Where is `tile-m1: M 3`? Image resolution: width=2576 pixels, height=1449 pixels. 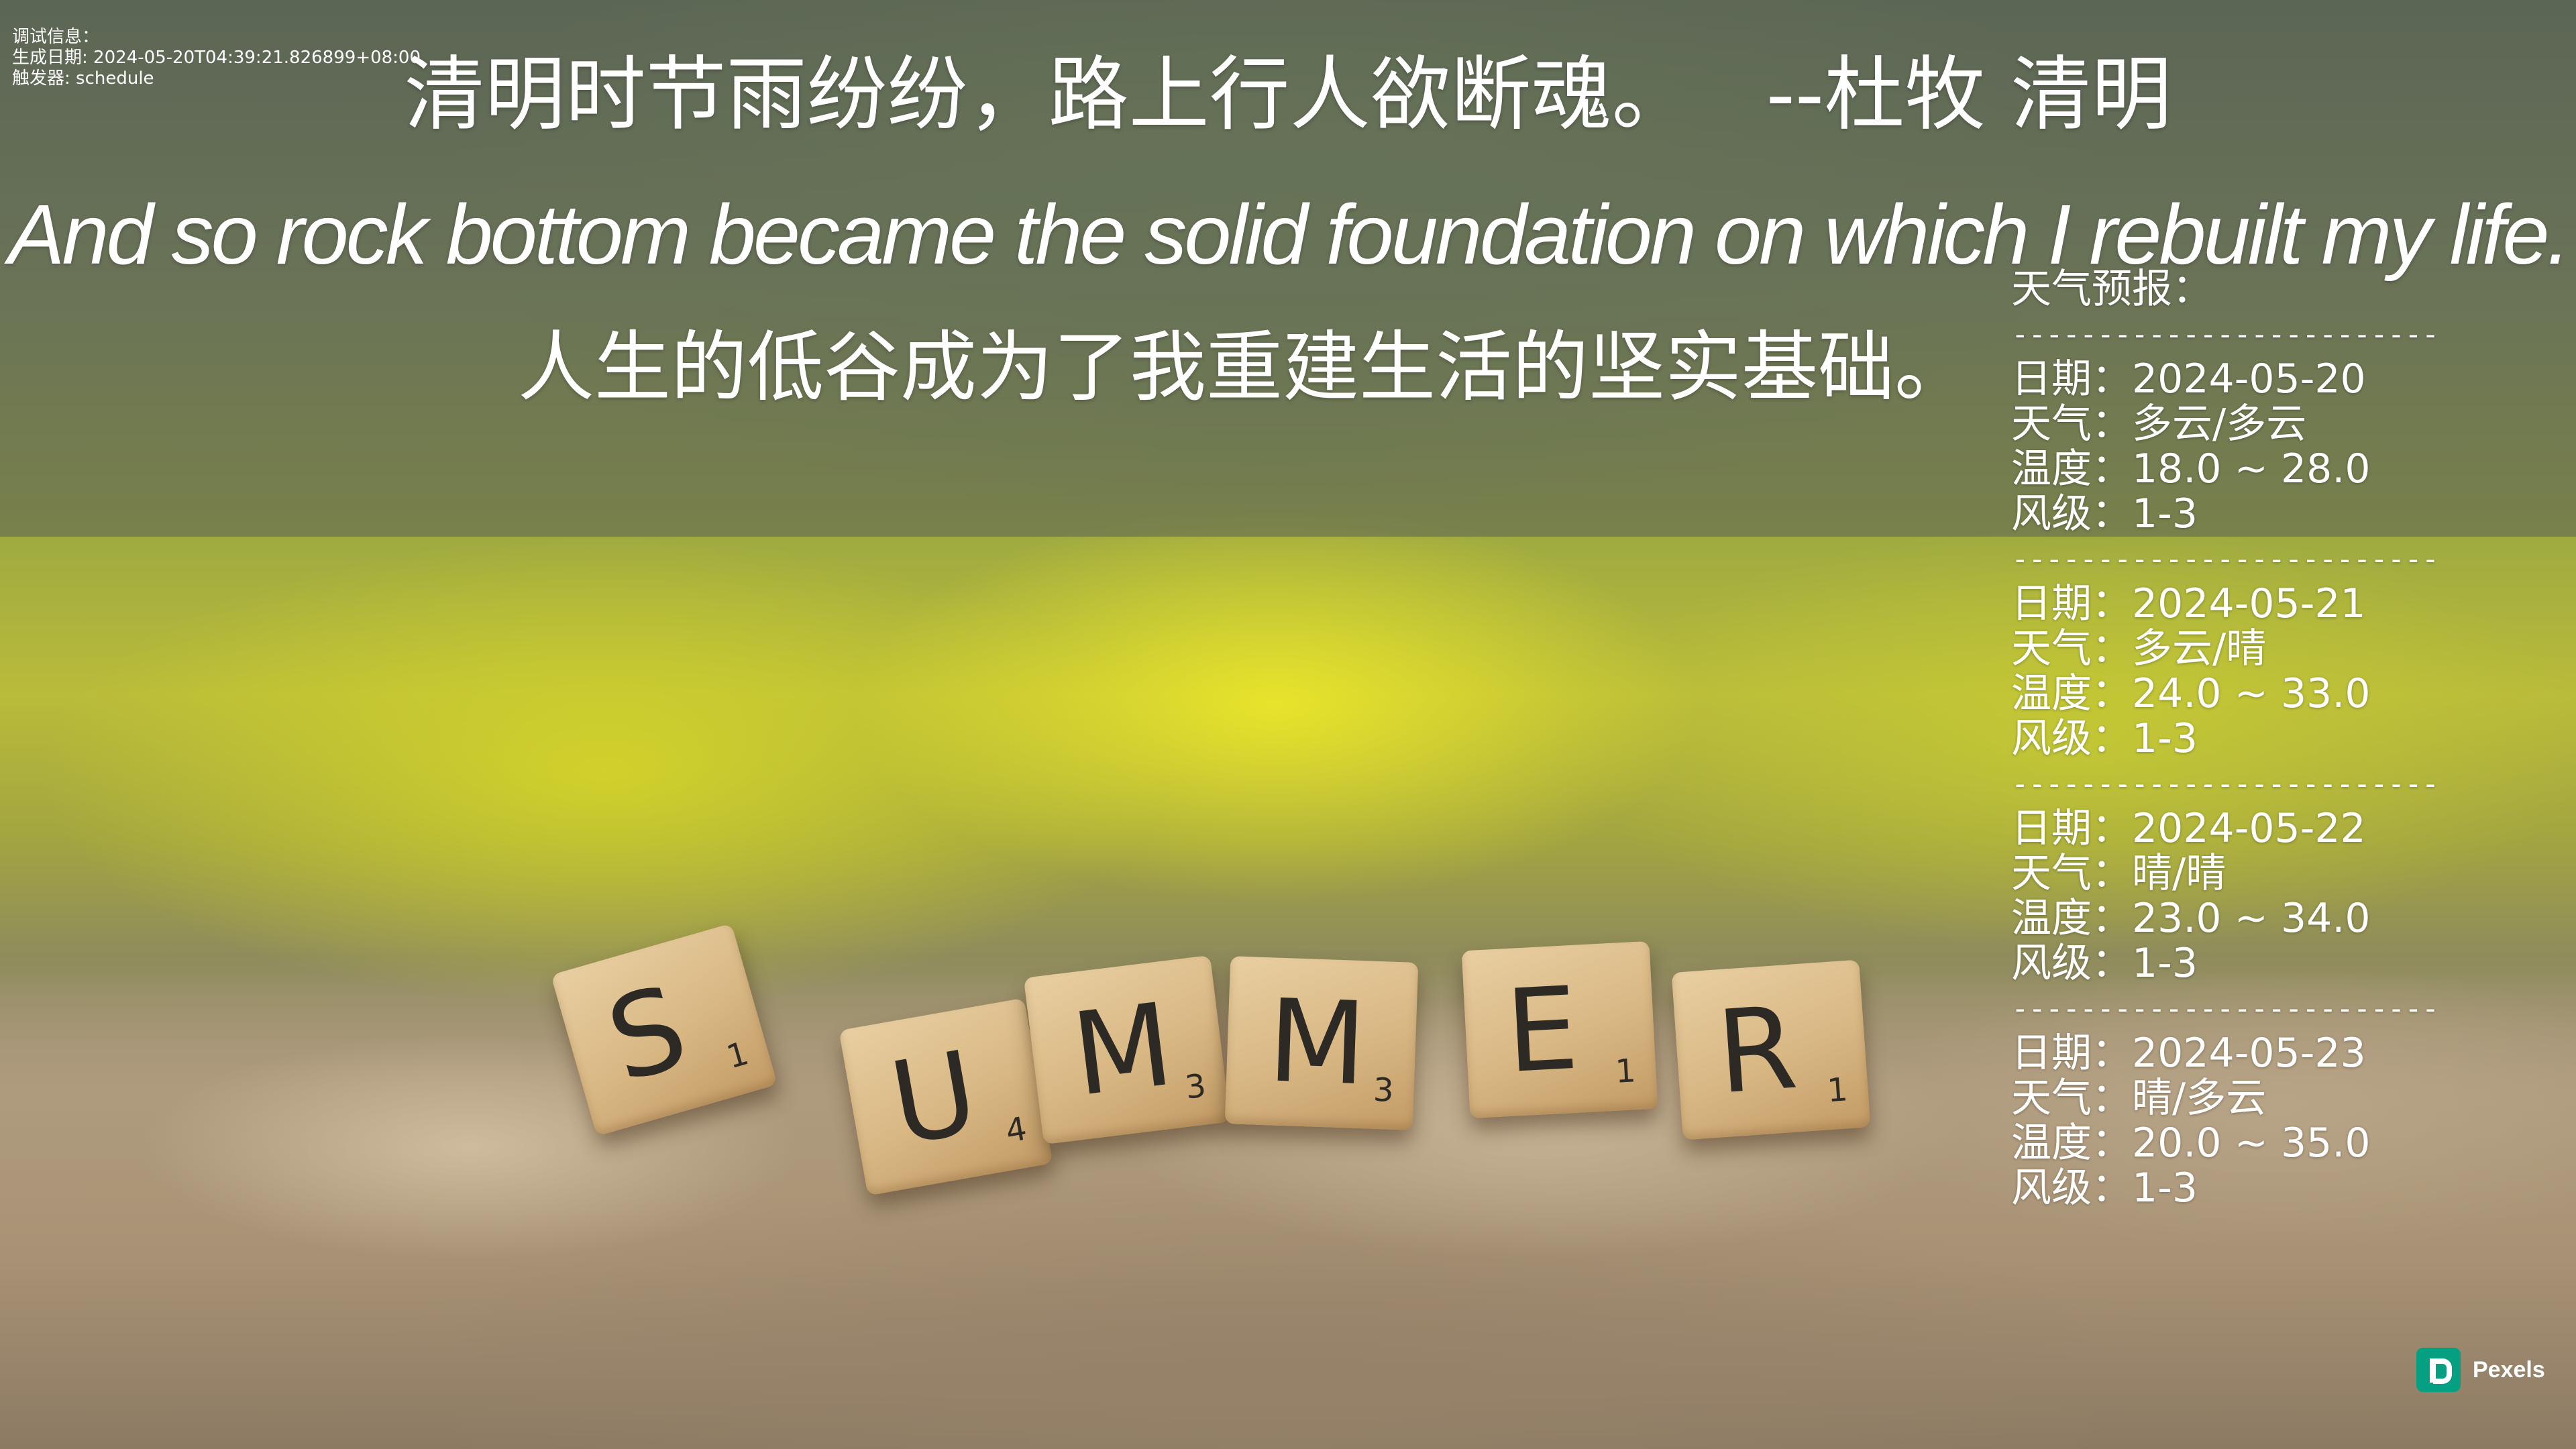
tile-m1: M 3 is located at coordinates (1127, 1050).